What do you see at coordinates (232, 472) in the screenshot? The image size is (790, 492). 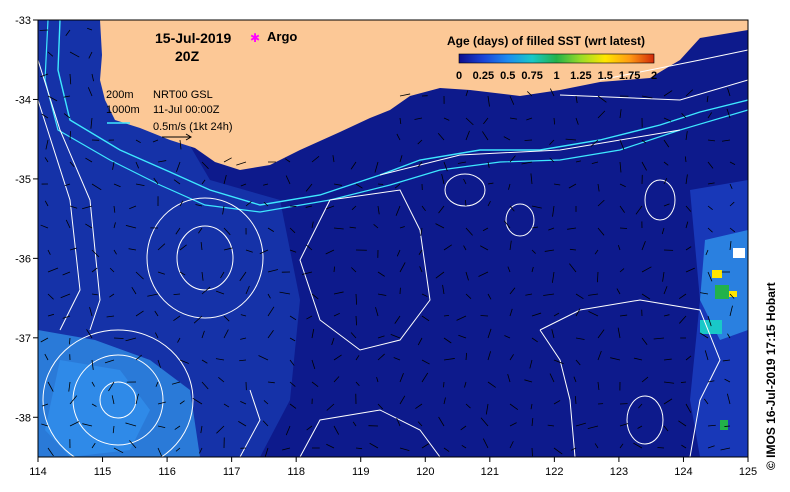 I see `x-tick-label: 117` at bounding box center [232, 472].